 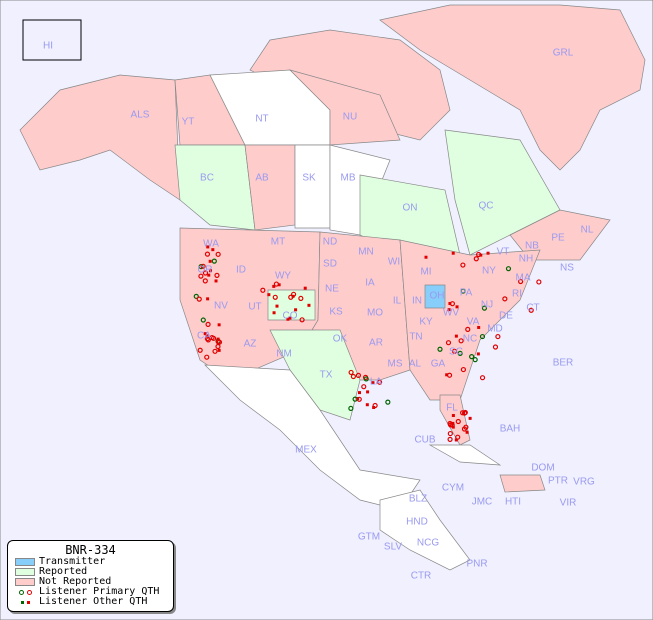 I want to click on region-label-ma: MA, so click(x=523, y=278).